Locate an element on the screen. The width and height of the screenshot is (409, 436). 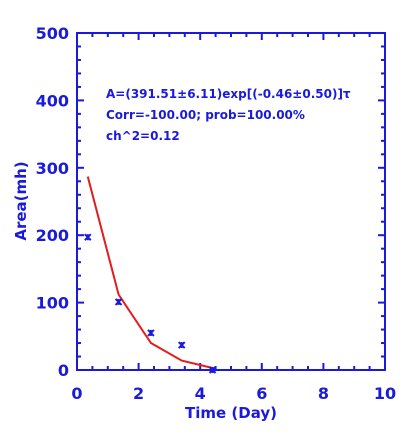
x-tick-label: 4 is located at coordinates (200, 393).